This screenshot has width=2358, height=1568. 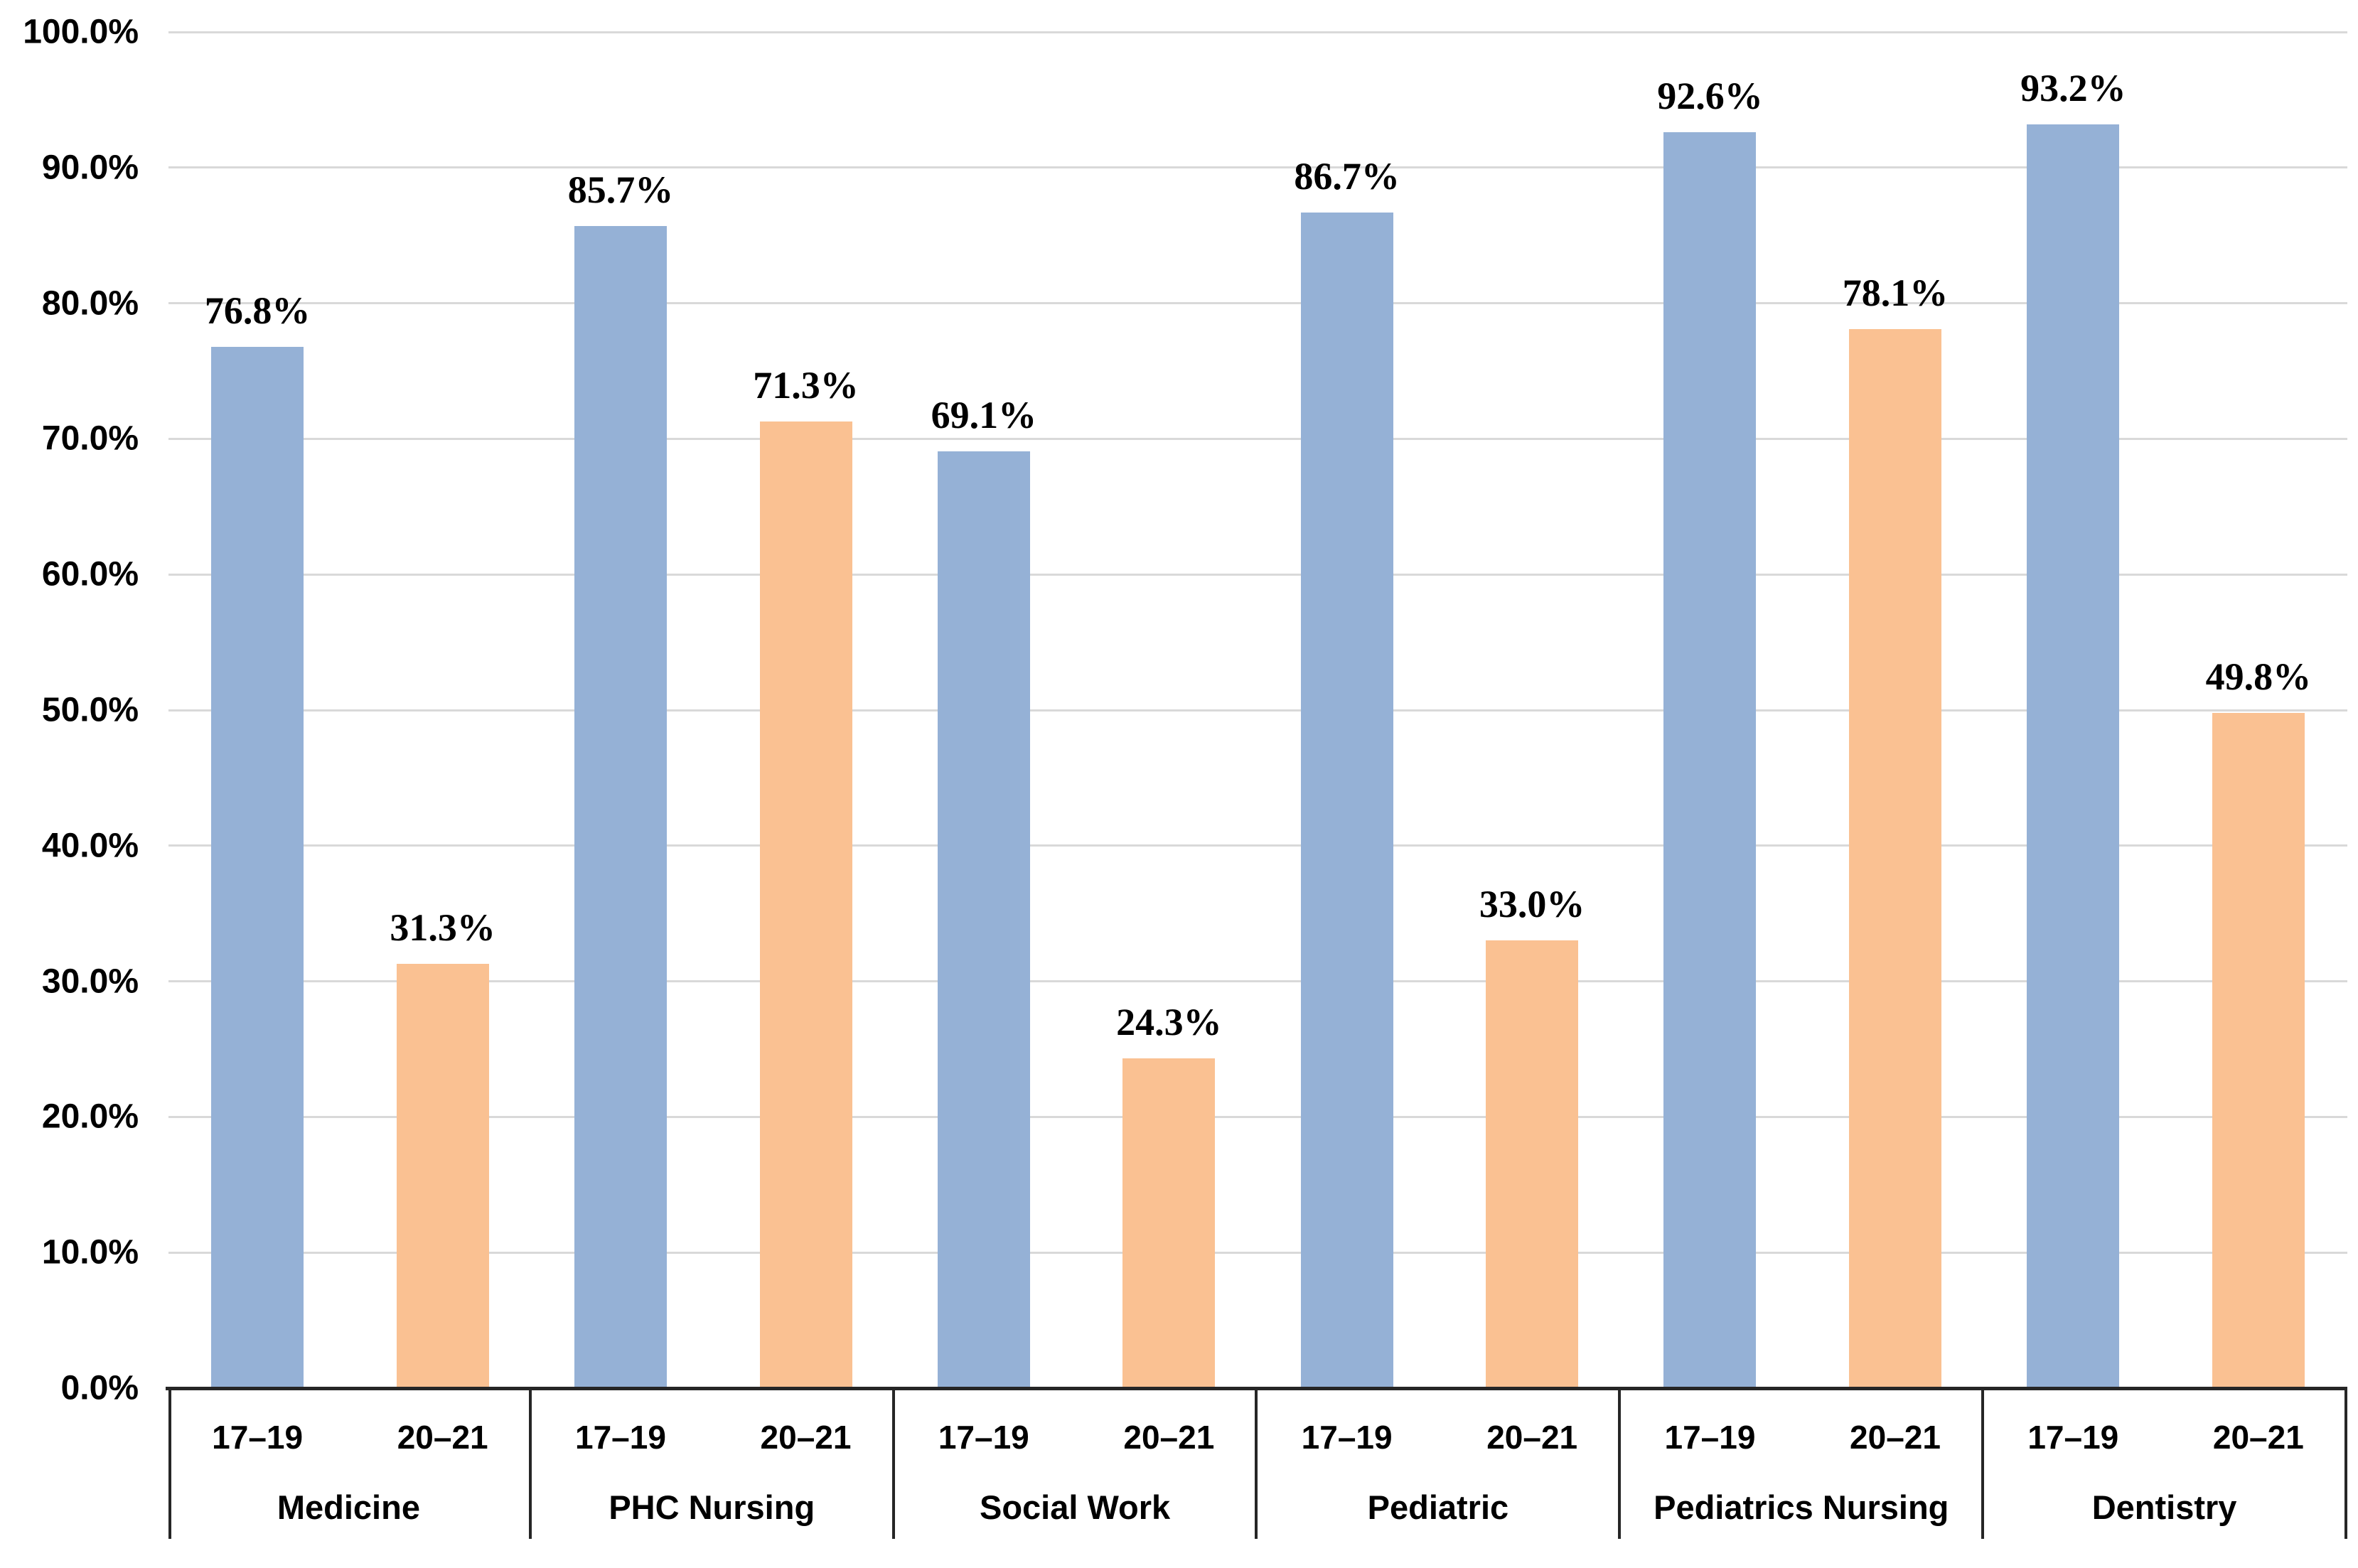 What do you see at coordinates (1710, 97) in the screenshot?
I see `bar-value-label: 92.6%` at bounding box center [1710, 97].